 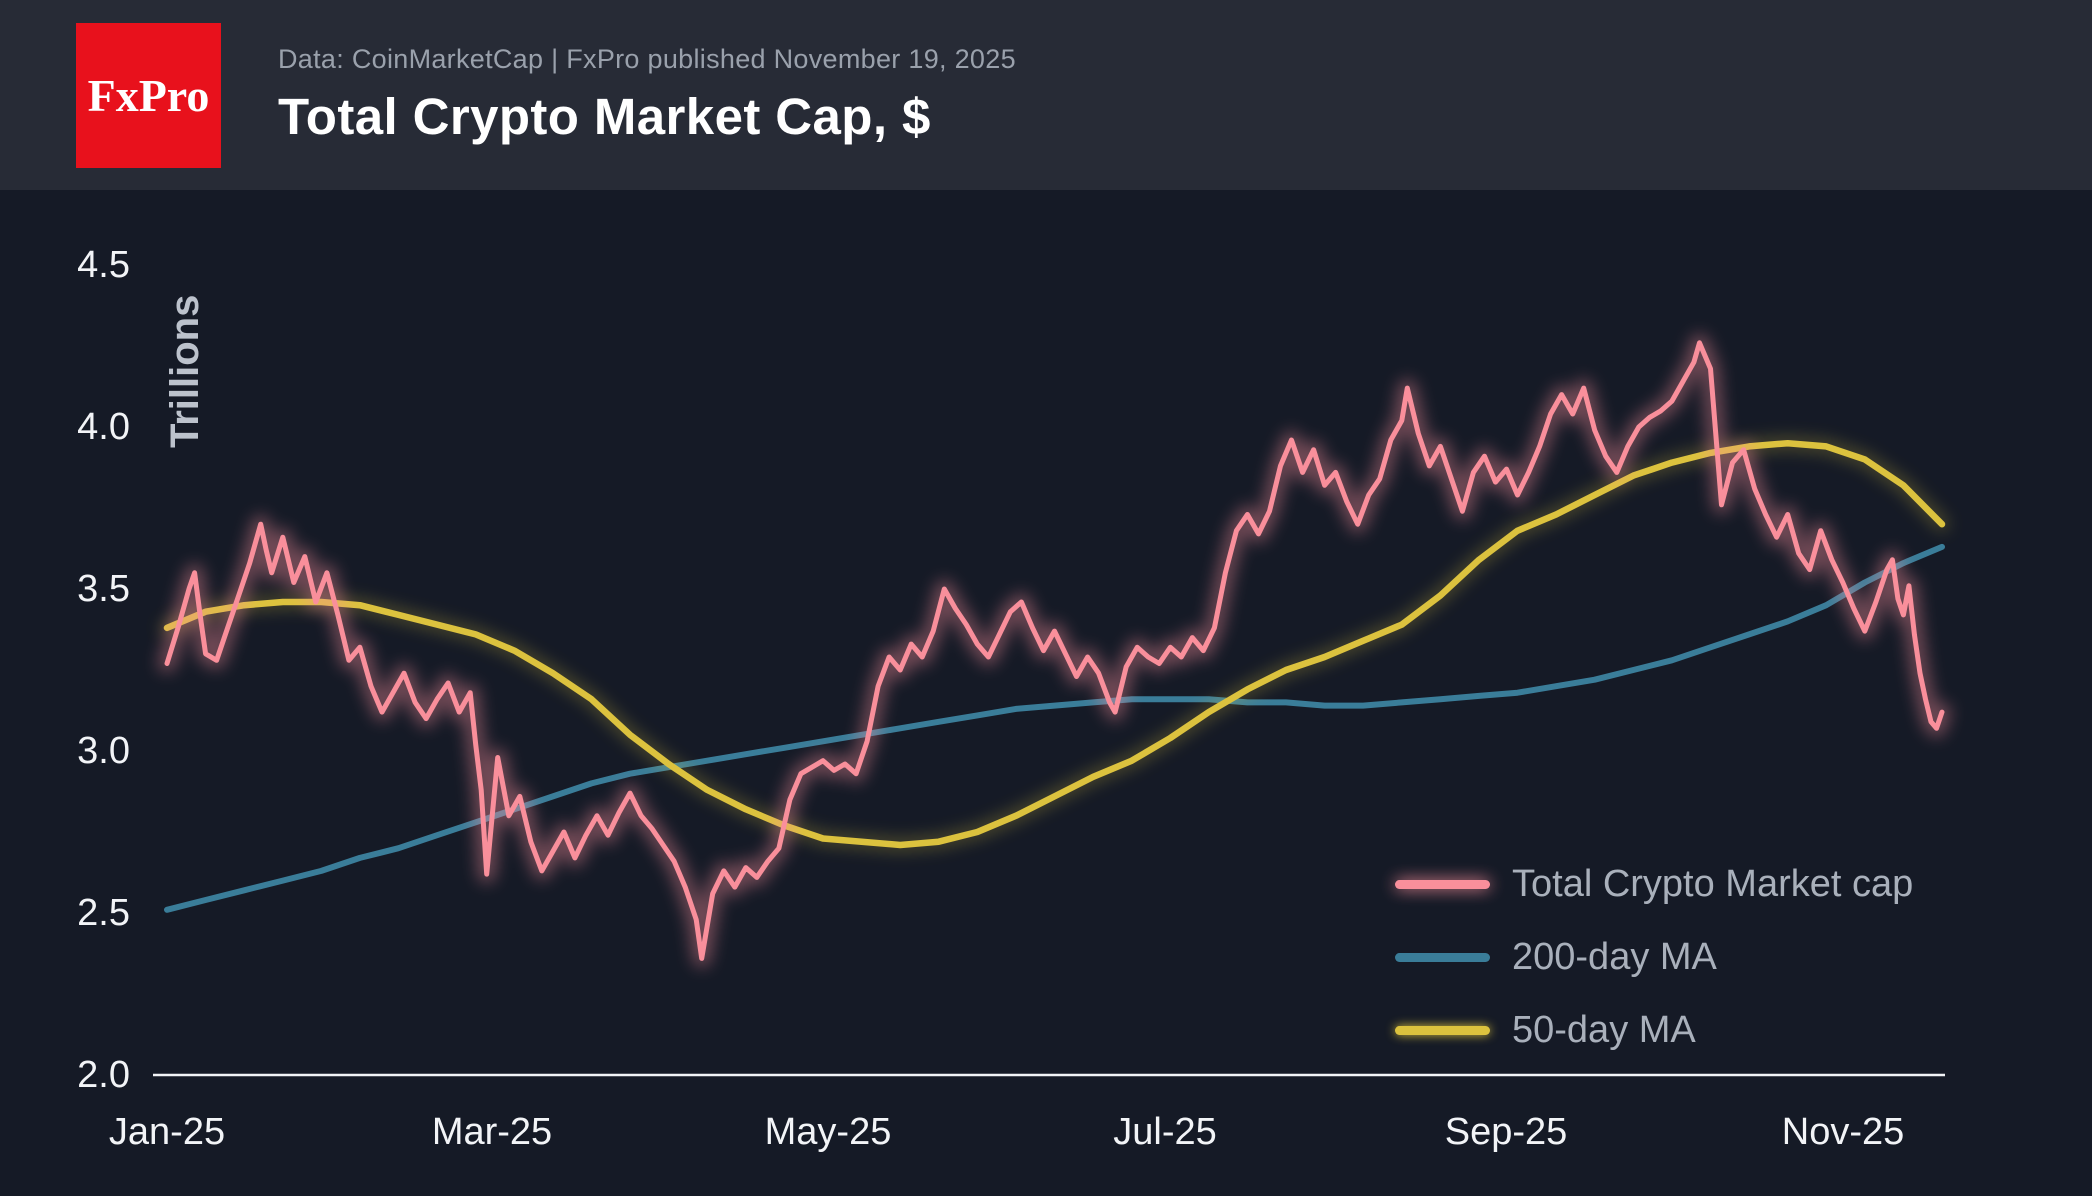 I want to click on chart-title: Total Crypto Market Cap, $, so click(x=604, y=116).